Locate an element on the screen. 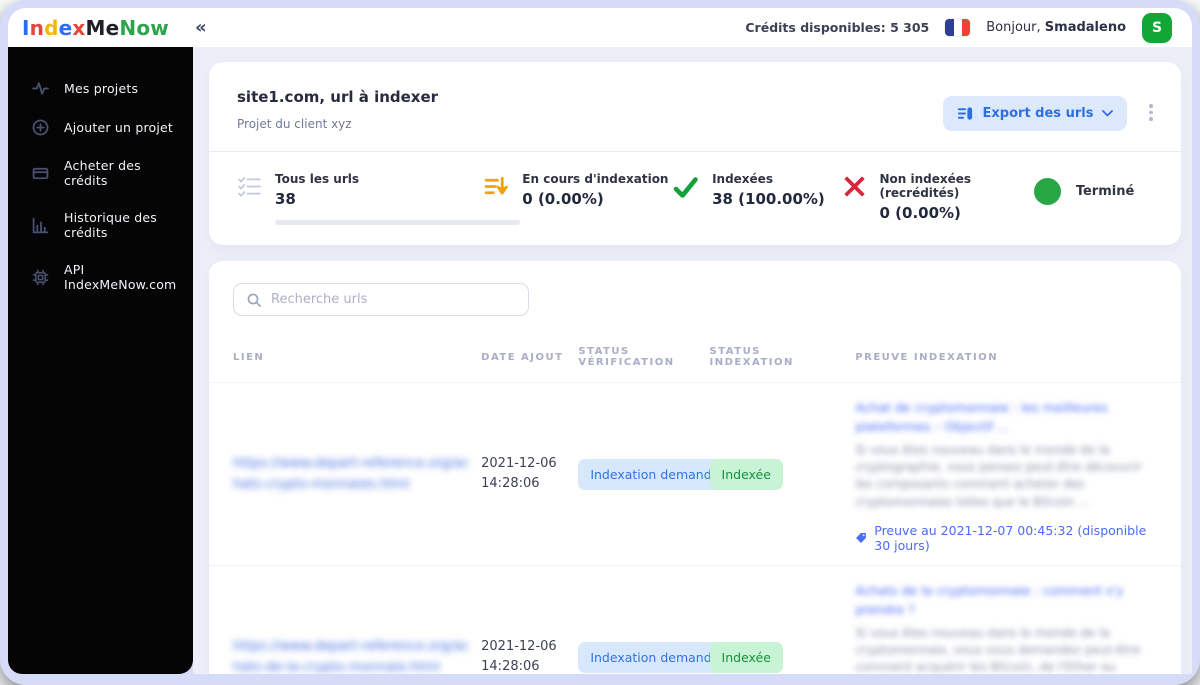  indexing-queue-icon is located at coordinates (497, 185).